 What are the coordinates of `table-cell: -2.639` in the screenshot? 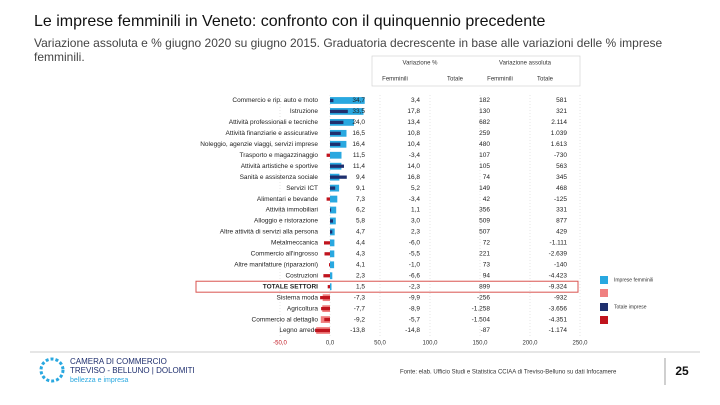 It's located at (558, 254).